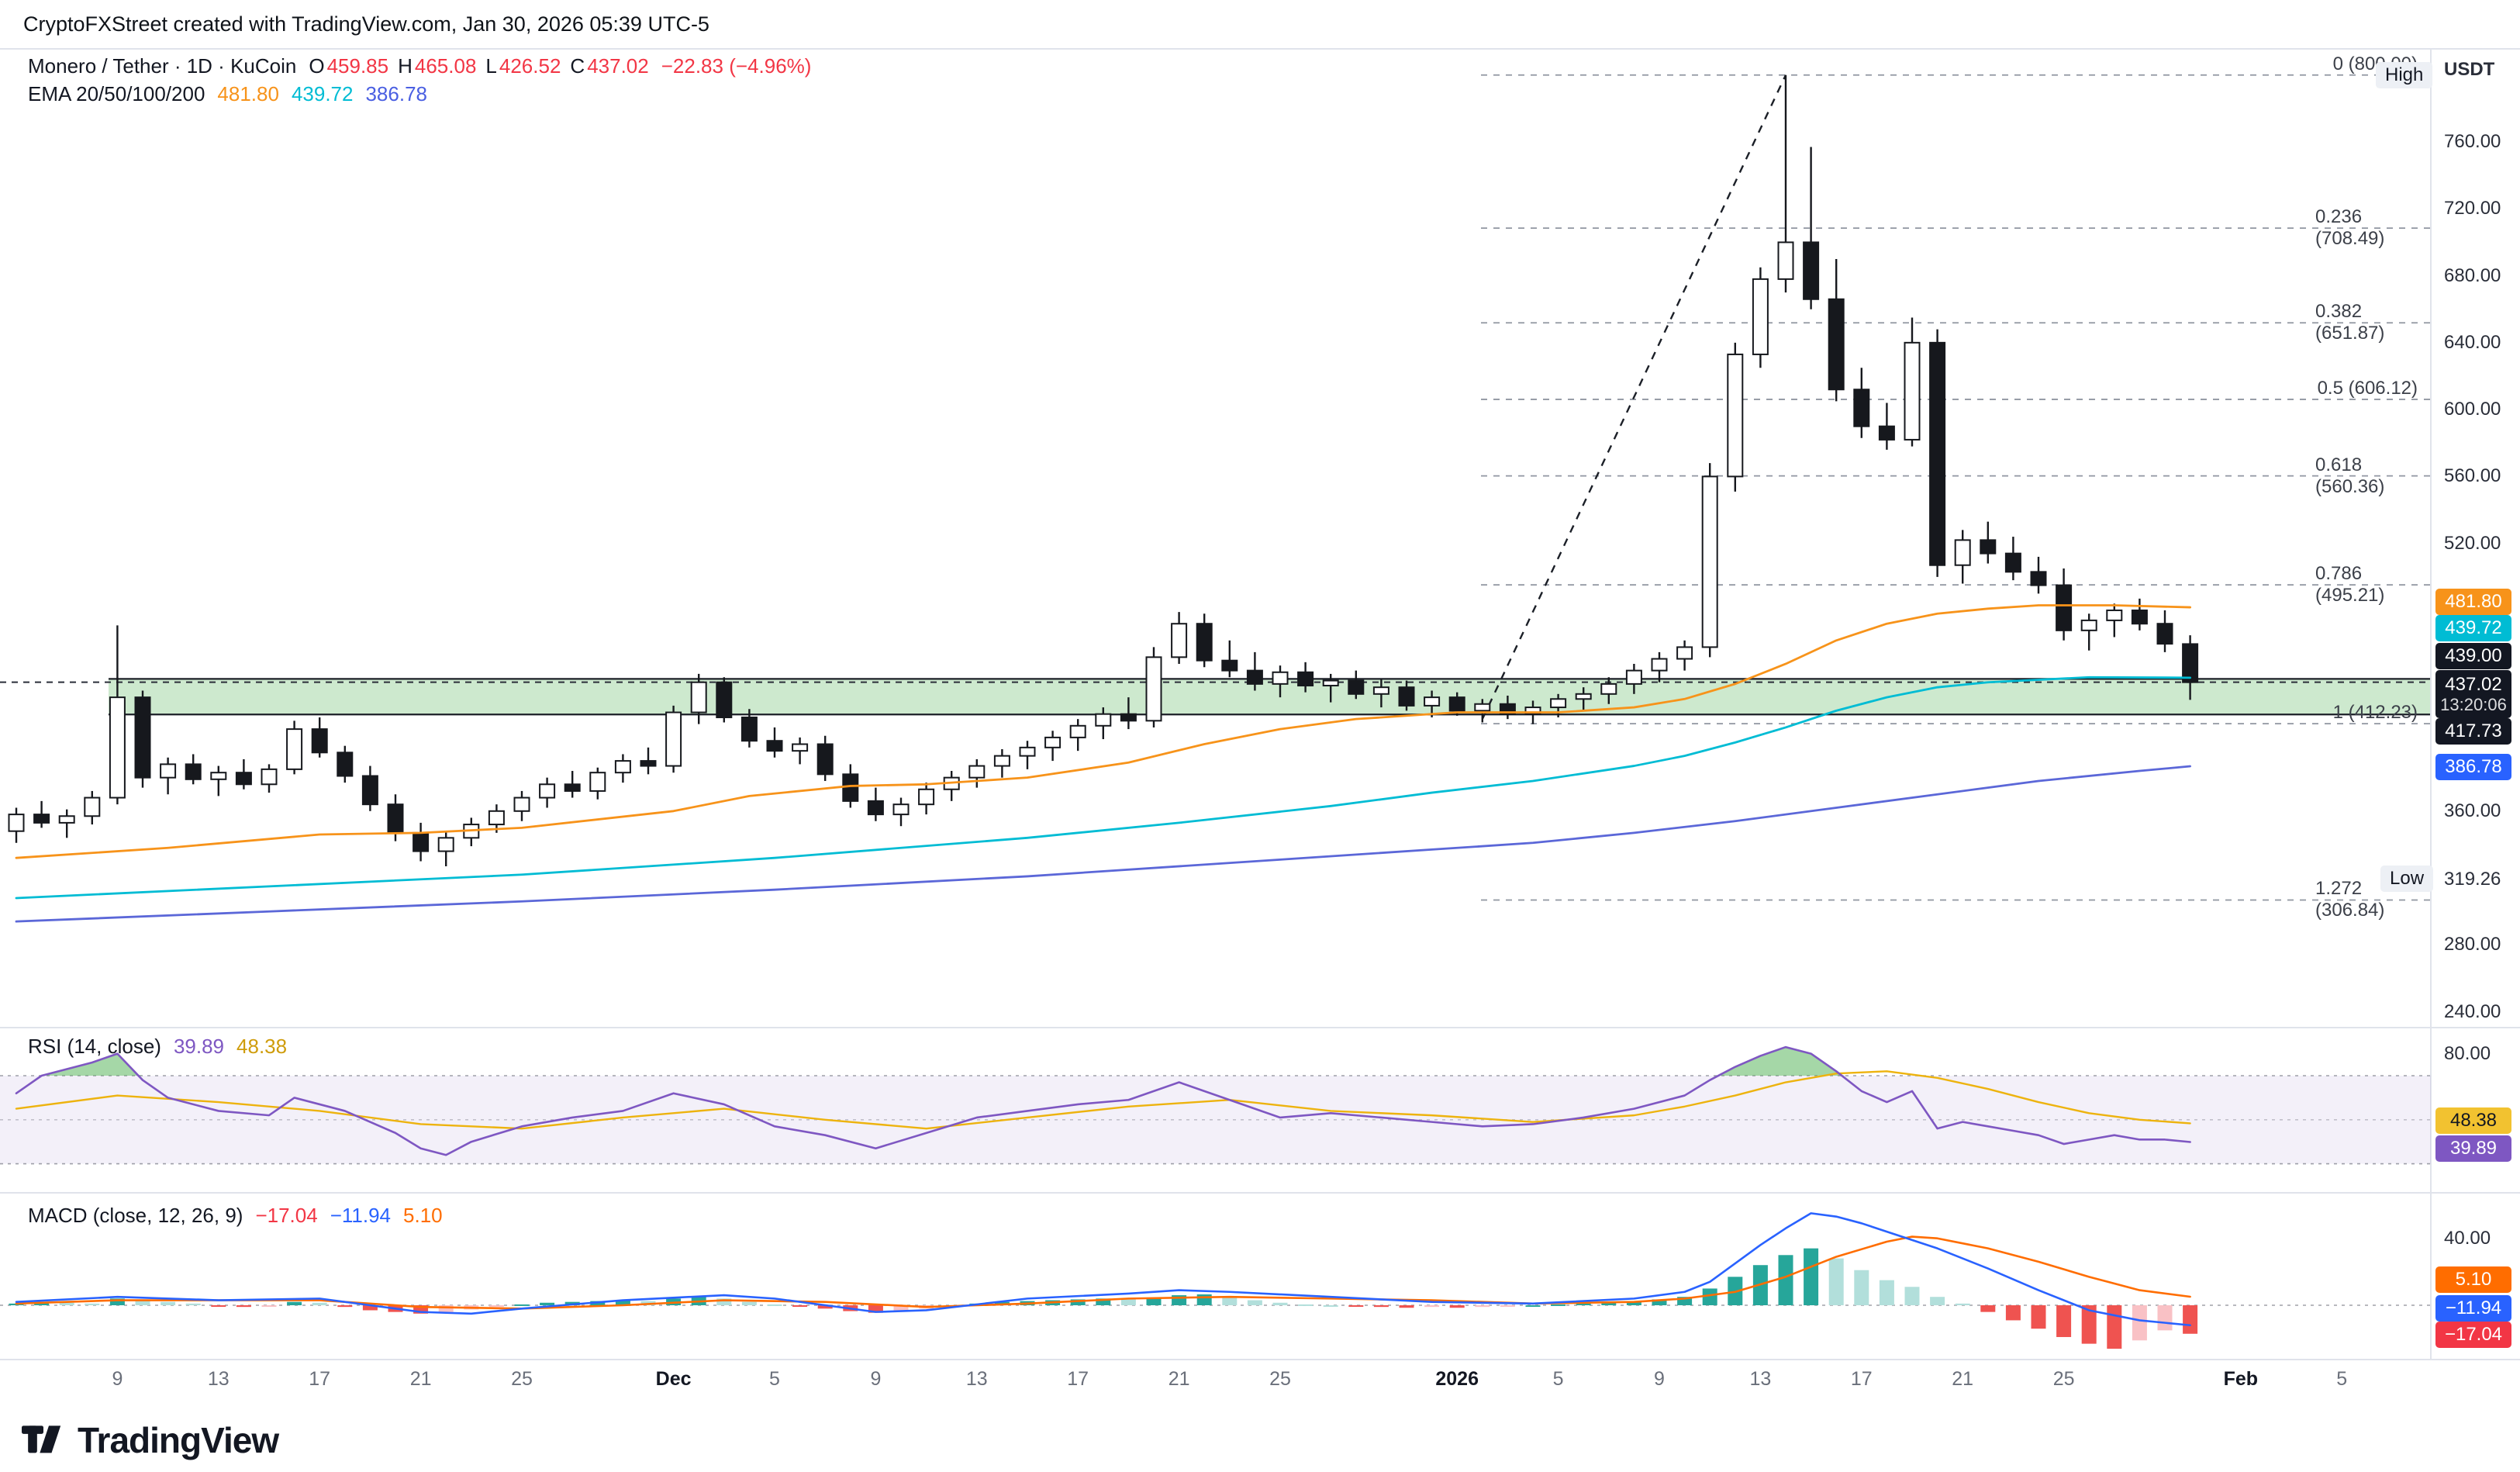 The image size is (2520, 1472). Describe the element at coordinates (2472, 275) in the screenshot. I see `price-axis-tick: 680.00` at that location.